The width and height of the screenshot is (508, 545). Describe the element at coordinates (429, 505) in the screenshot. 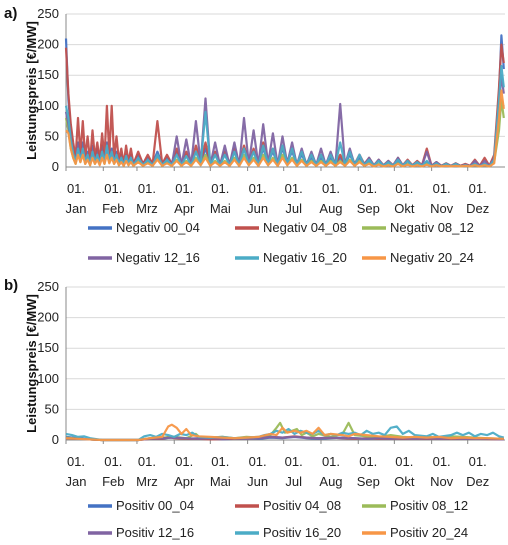

I see `legend-label: Positiv 08_12` at that location.